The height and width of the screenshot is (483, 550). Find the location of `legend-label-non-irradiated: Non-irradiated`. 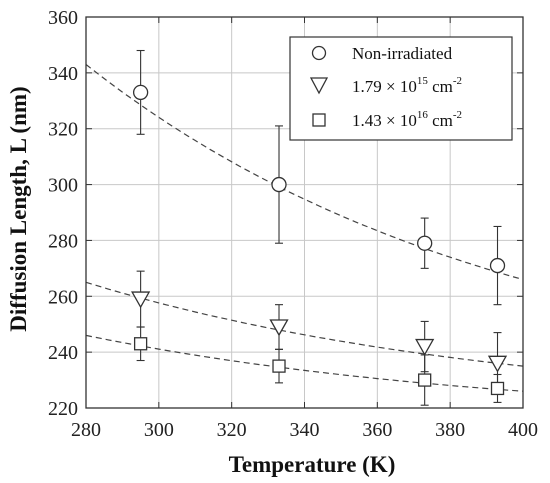

legend-label-non-irradiated: Non-irradiated is located at coordinates (402, 53).